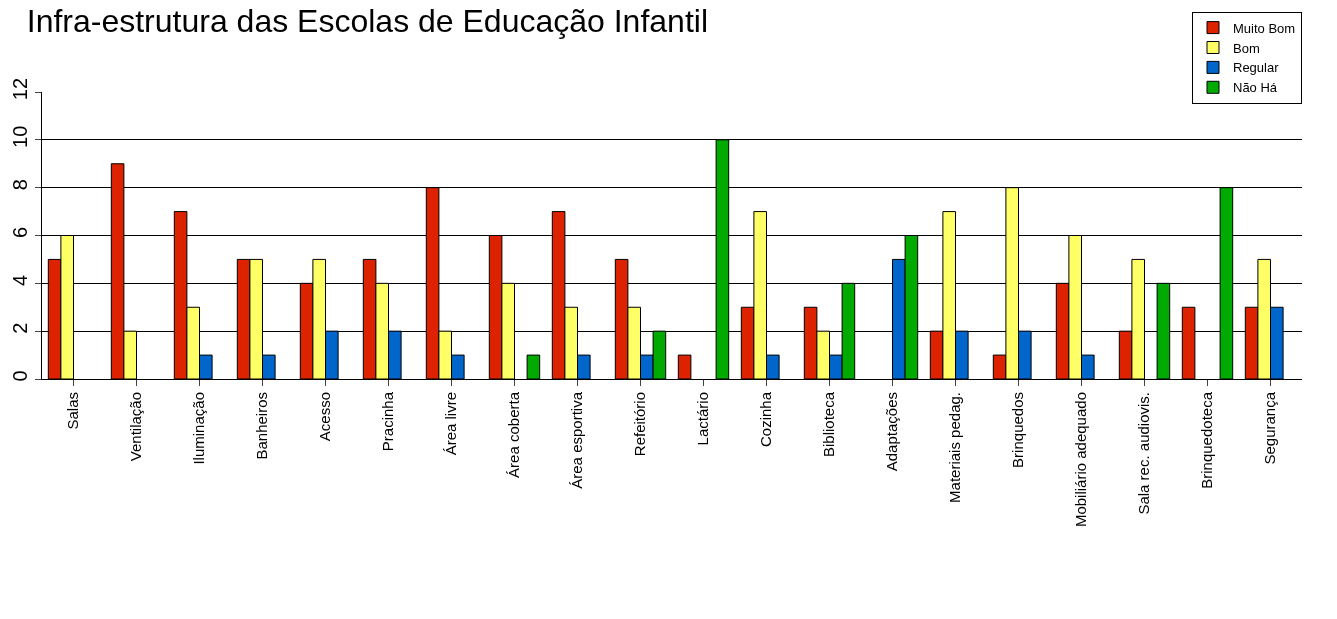 The width and height of the screenshot is (1337, 619). I want to click on x-tick-label: Salas, so click(73, 411).